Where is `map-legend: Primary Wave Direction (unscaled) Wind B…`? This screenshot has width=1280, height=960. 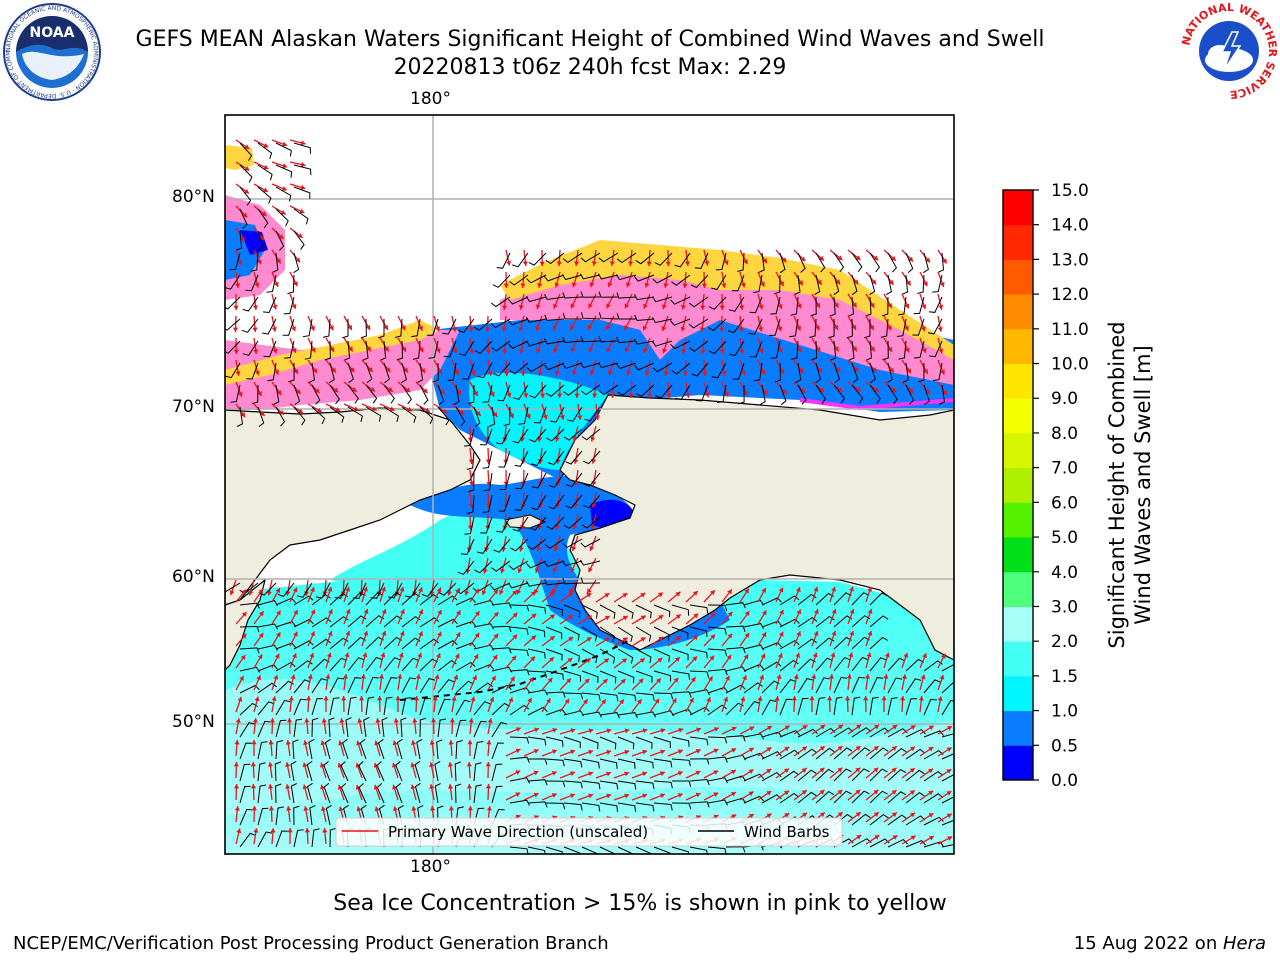
map-legend: Primary Wave Direction (unscaled) Wind B… is located at coordinates (589, 832).